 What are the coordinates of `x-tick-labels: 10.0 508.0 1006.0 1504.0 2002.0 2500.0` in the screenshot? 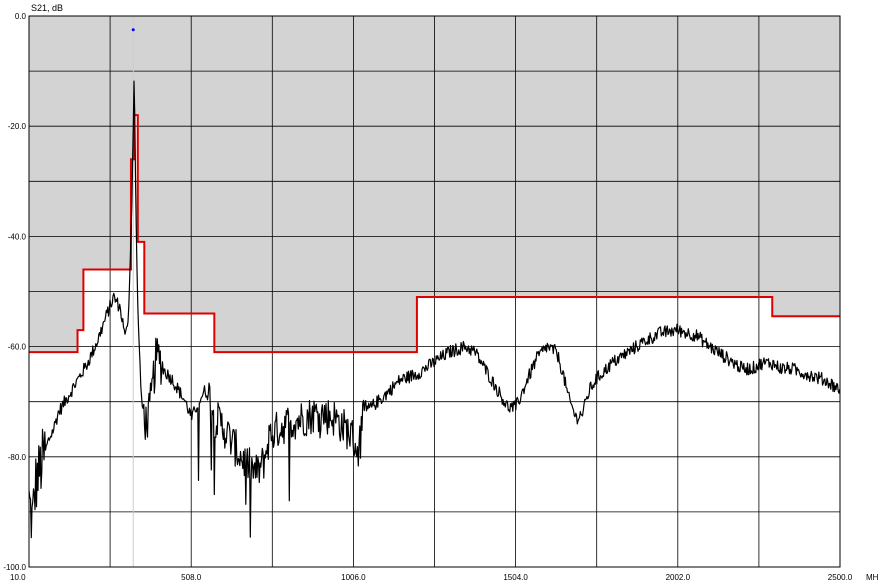 It's located at (431, 577).